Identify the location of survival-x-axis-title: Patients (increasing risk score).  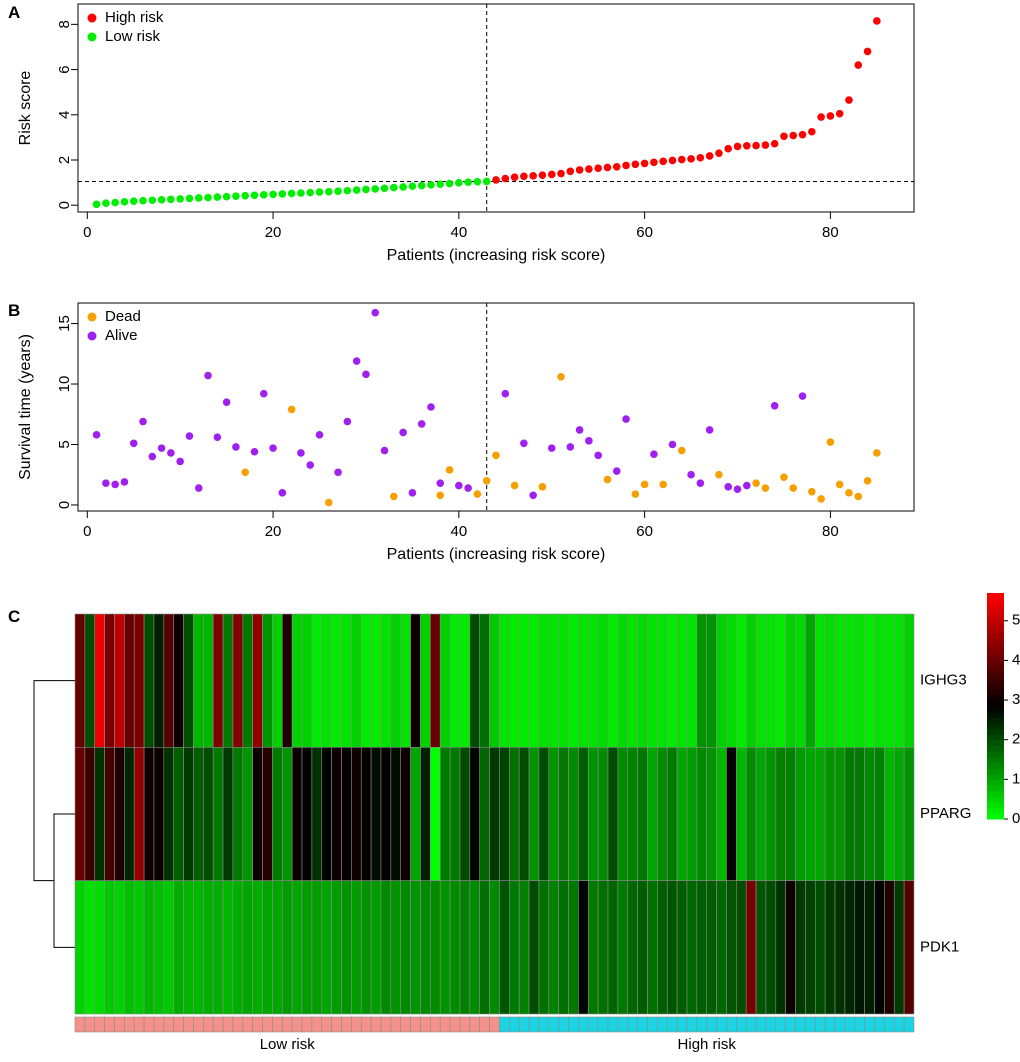
(496, 554).